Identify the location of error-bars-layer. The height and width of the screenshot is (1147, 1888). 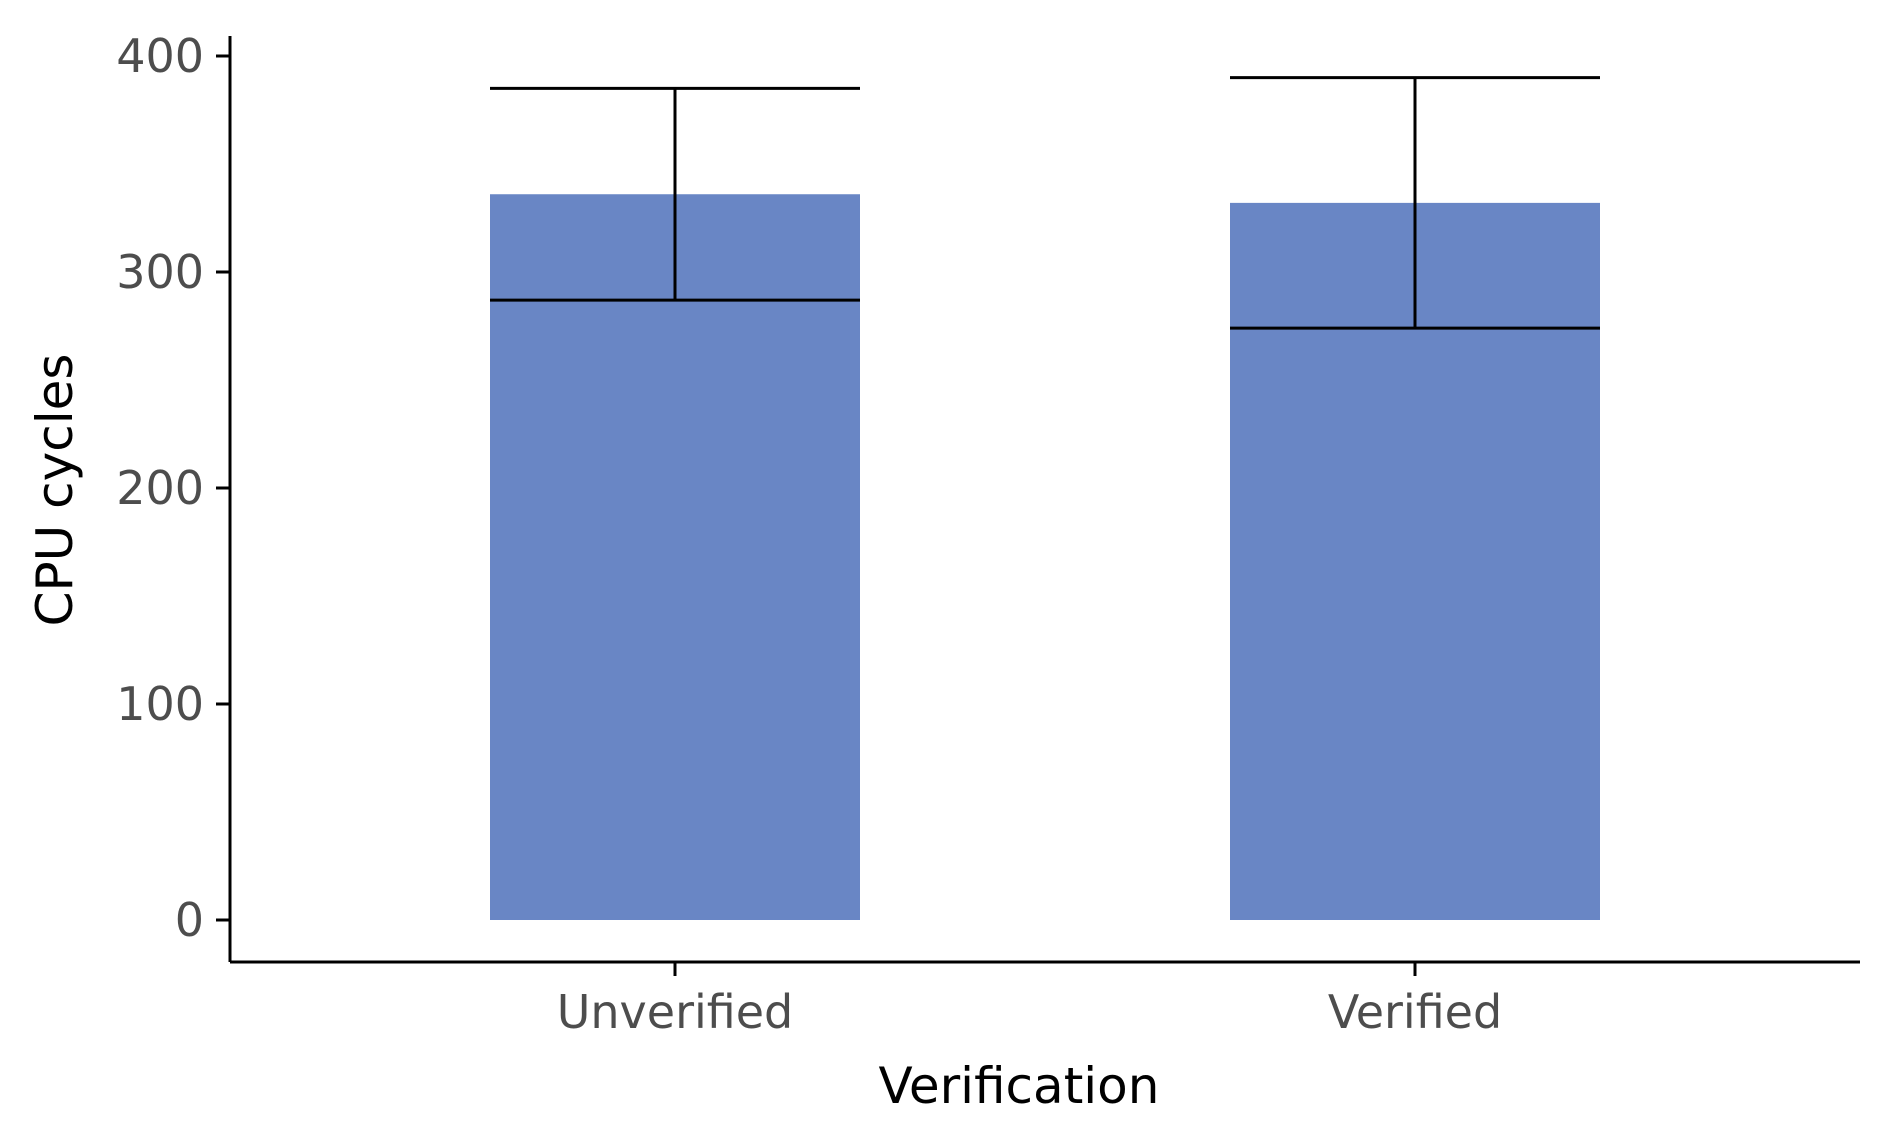
(1045, 203).